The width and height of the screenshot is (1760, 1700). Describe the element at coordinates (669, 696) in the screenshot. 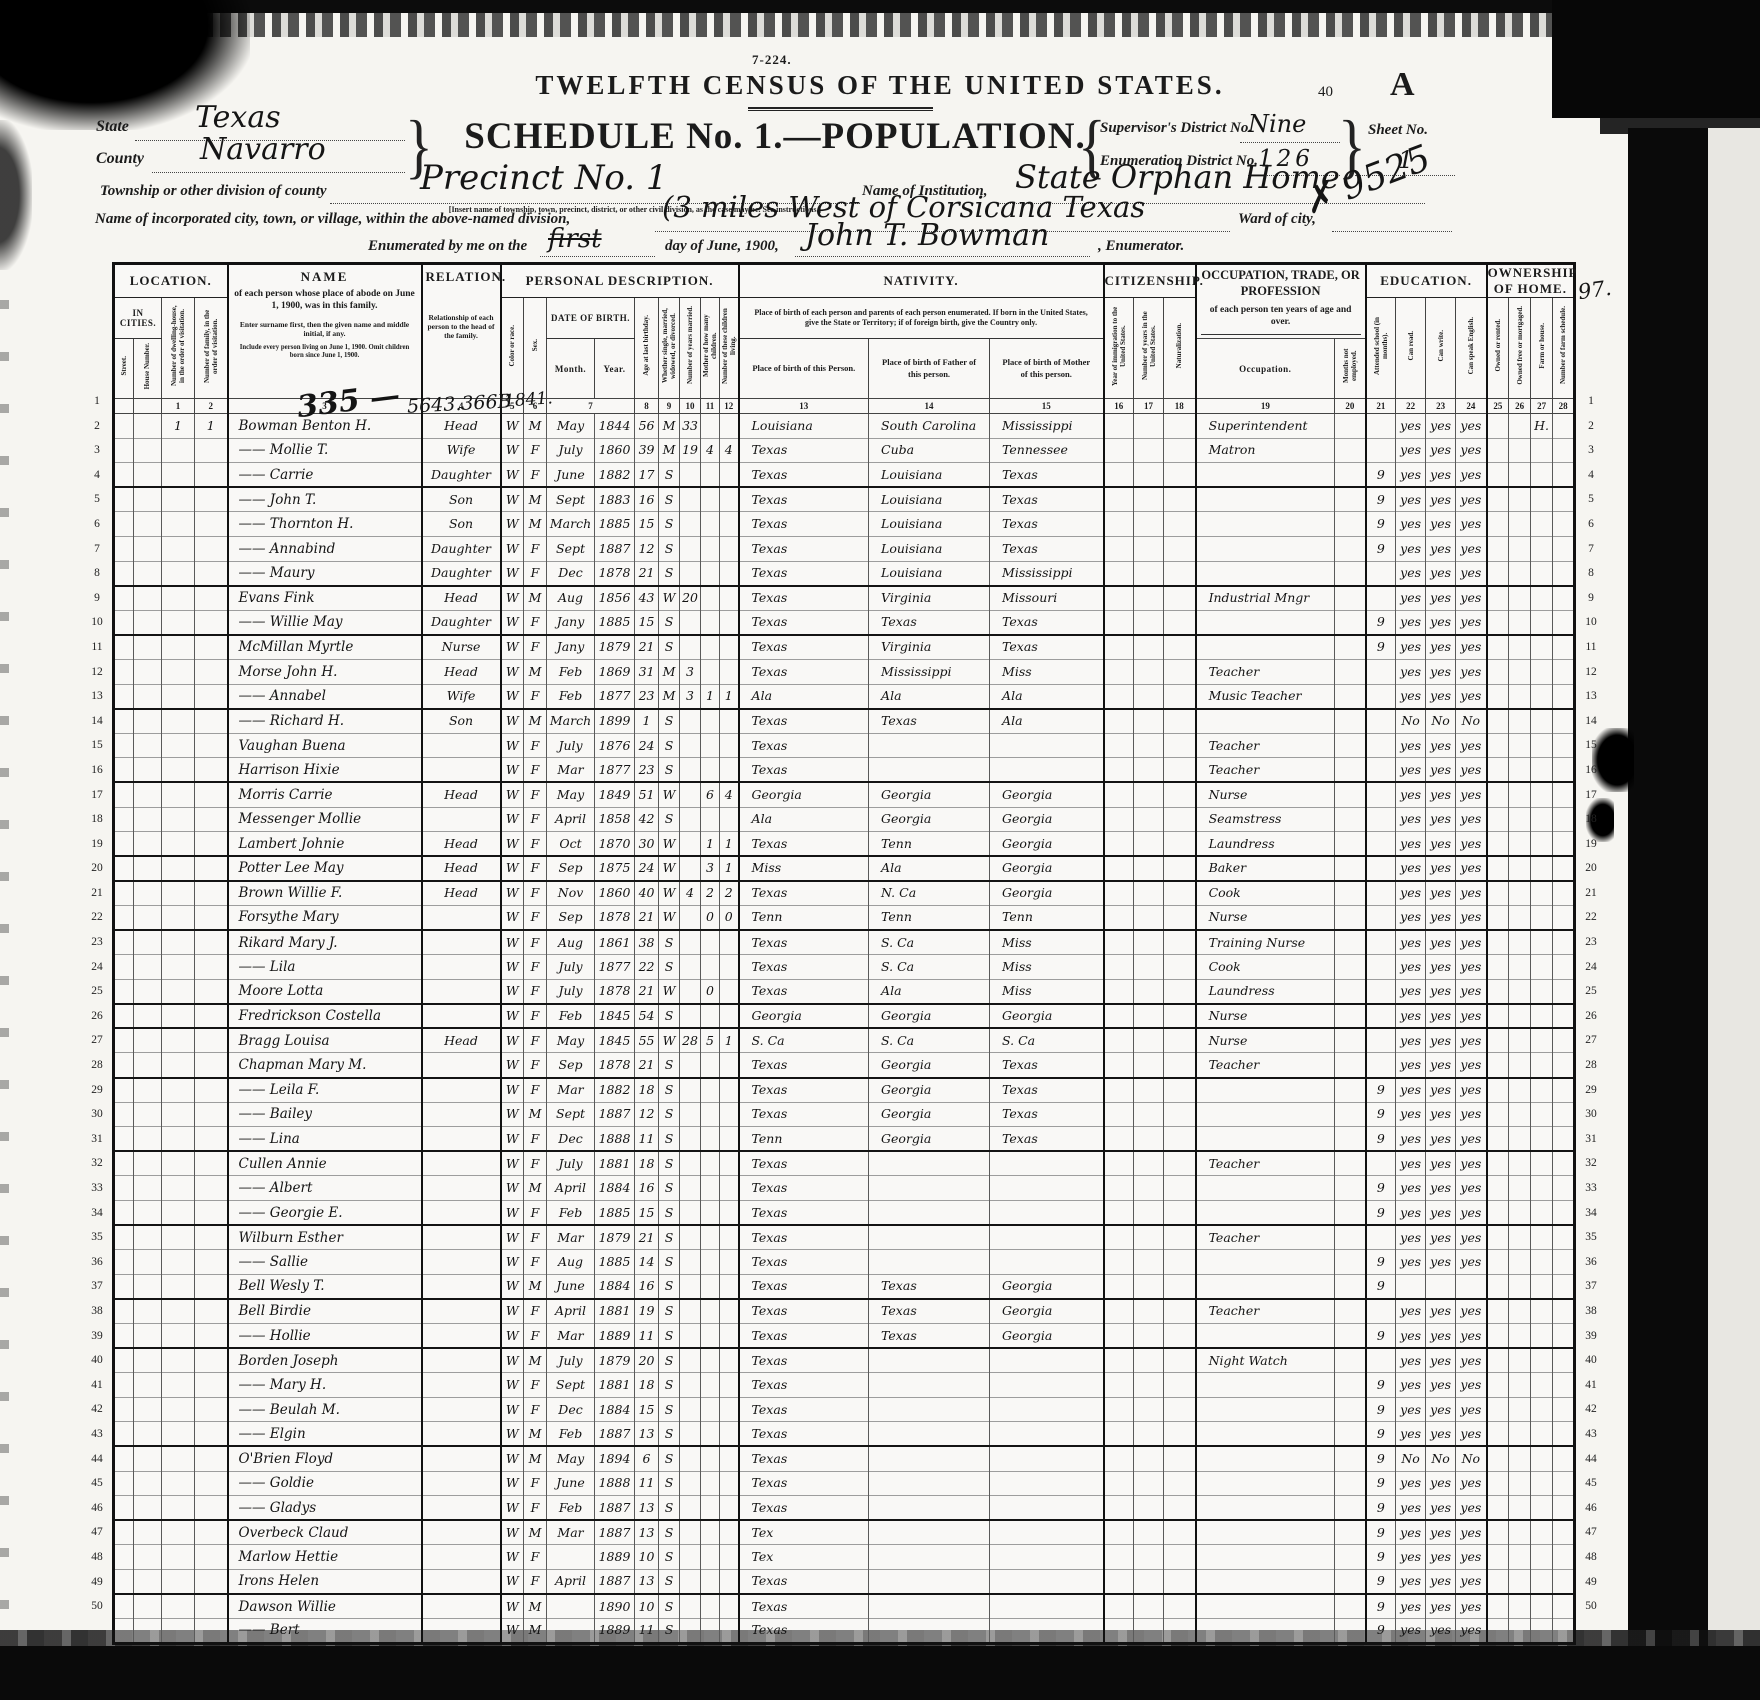

I see `handwritten-value: M` at that location.